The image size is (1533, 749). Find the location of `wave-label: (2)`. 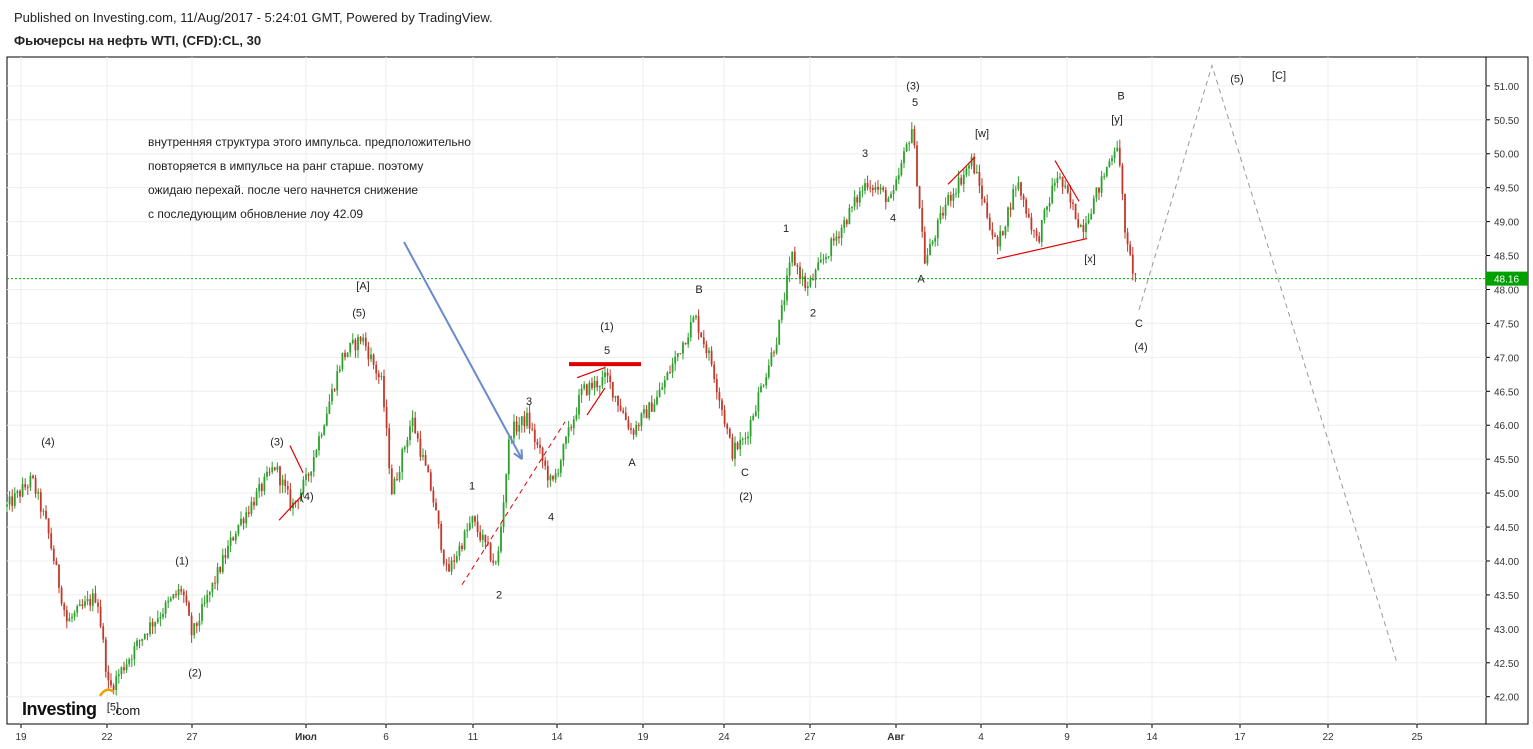

wave-label: (2) is located at coordinates (745, 497).